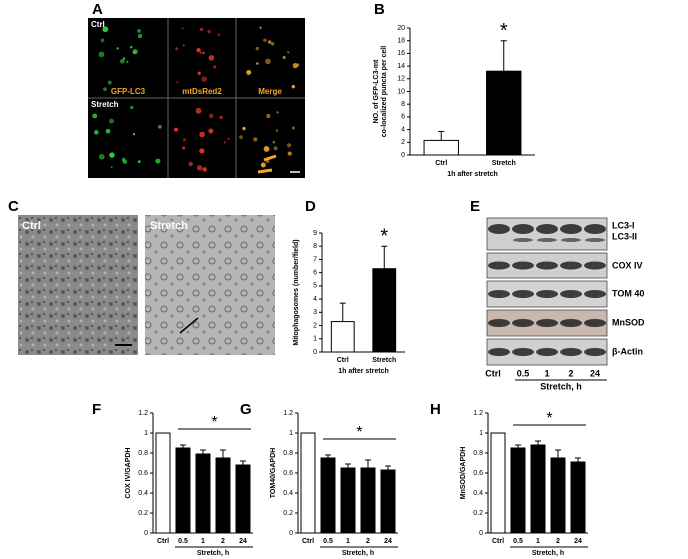 The width and height of the screenshot is (688, 559). I want to click on x-tick-label: 2, so click(558, 541).